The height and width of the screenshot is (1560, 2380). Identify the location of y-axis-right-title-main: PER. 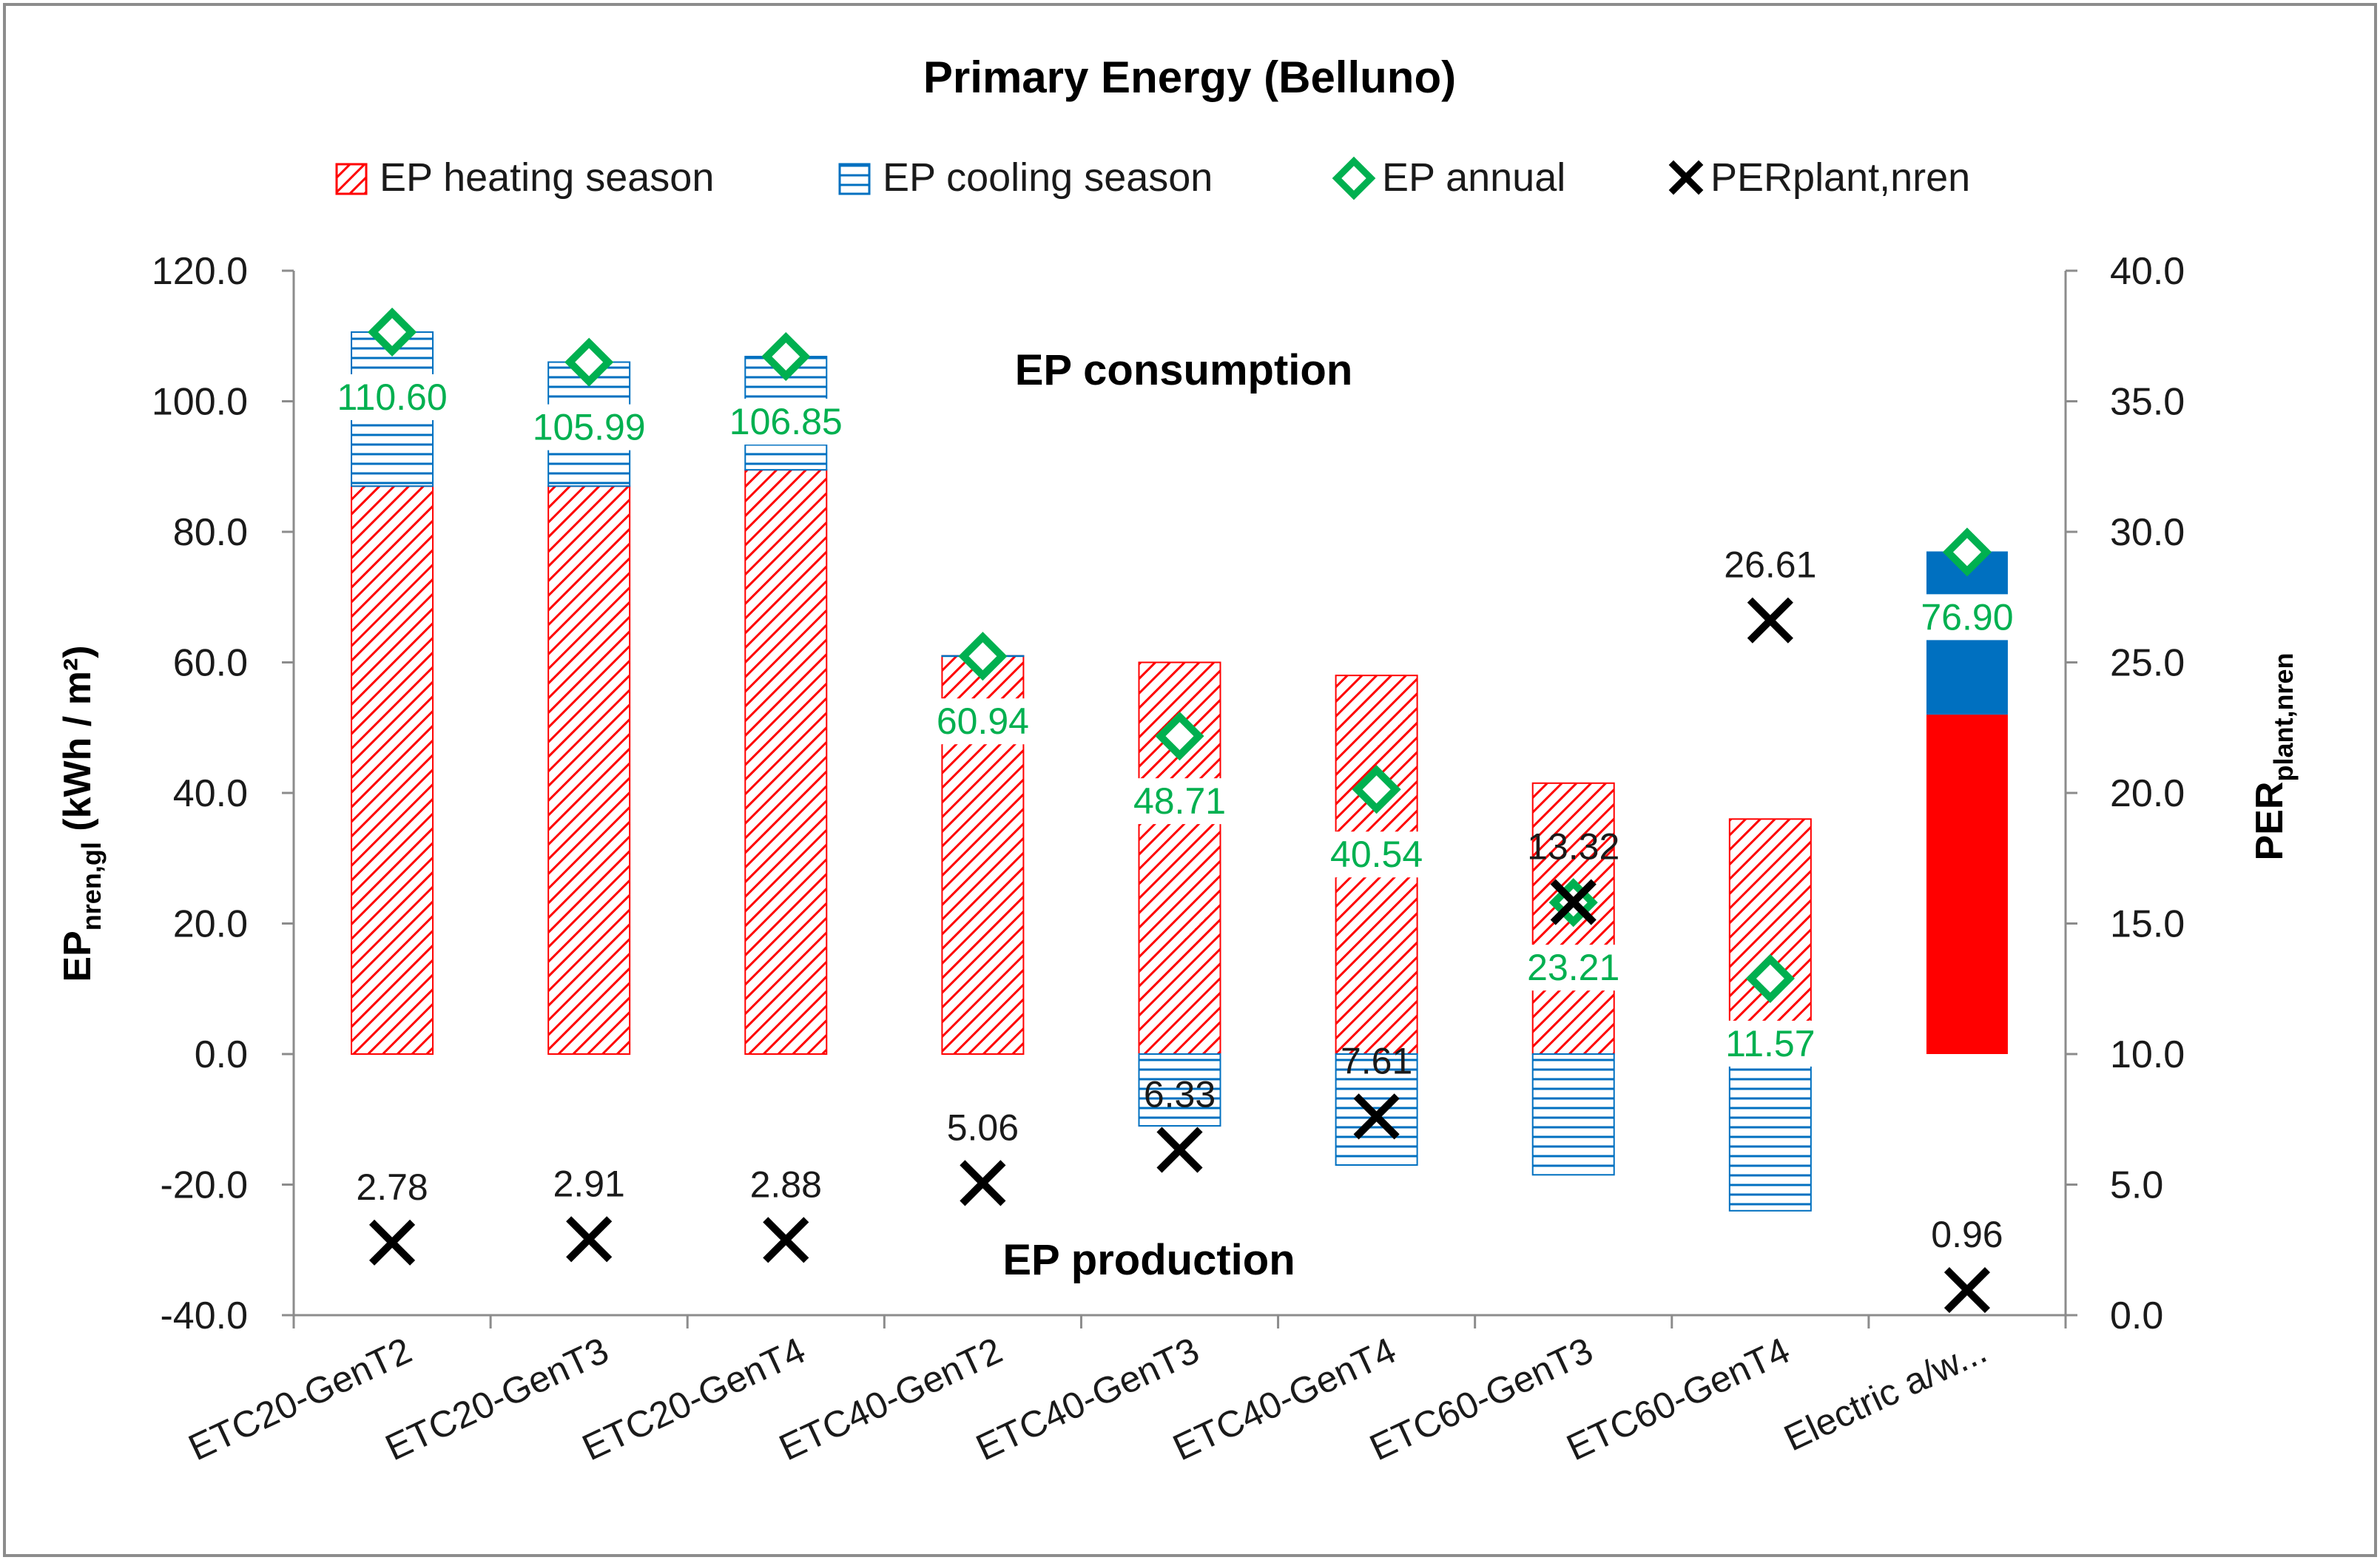
(2270, 821).